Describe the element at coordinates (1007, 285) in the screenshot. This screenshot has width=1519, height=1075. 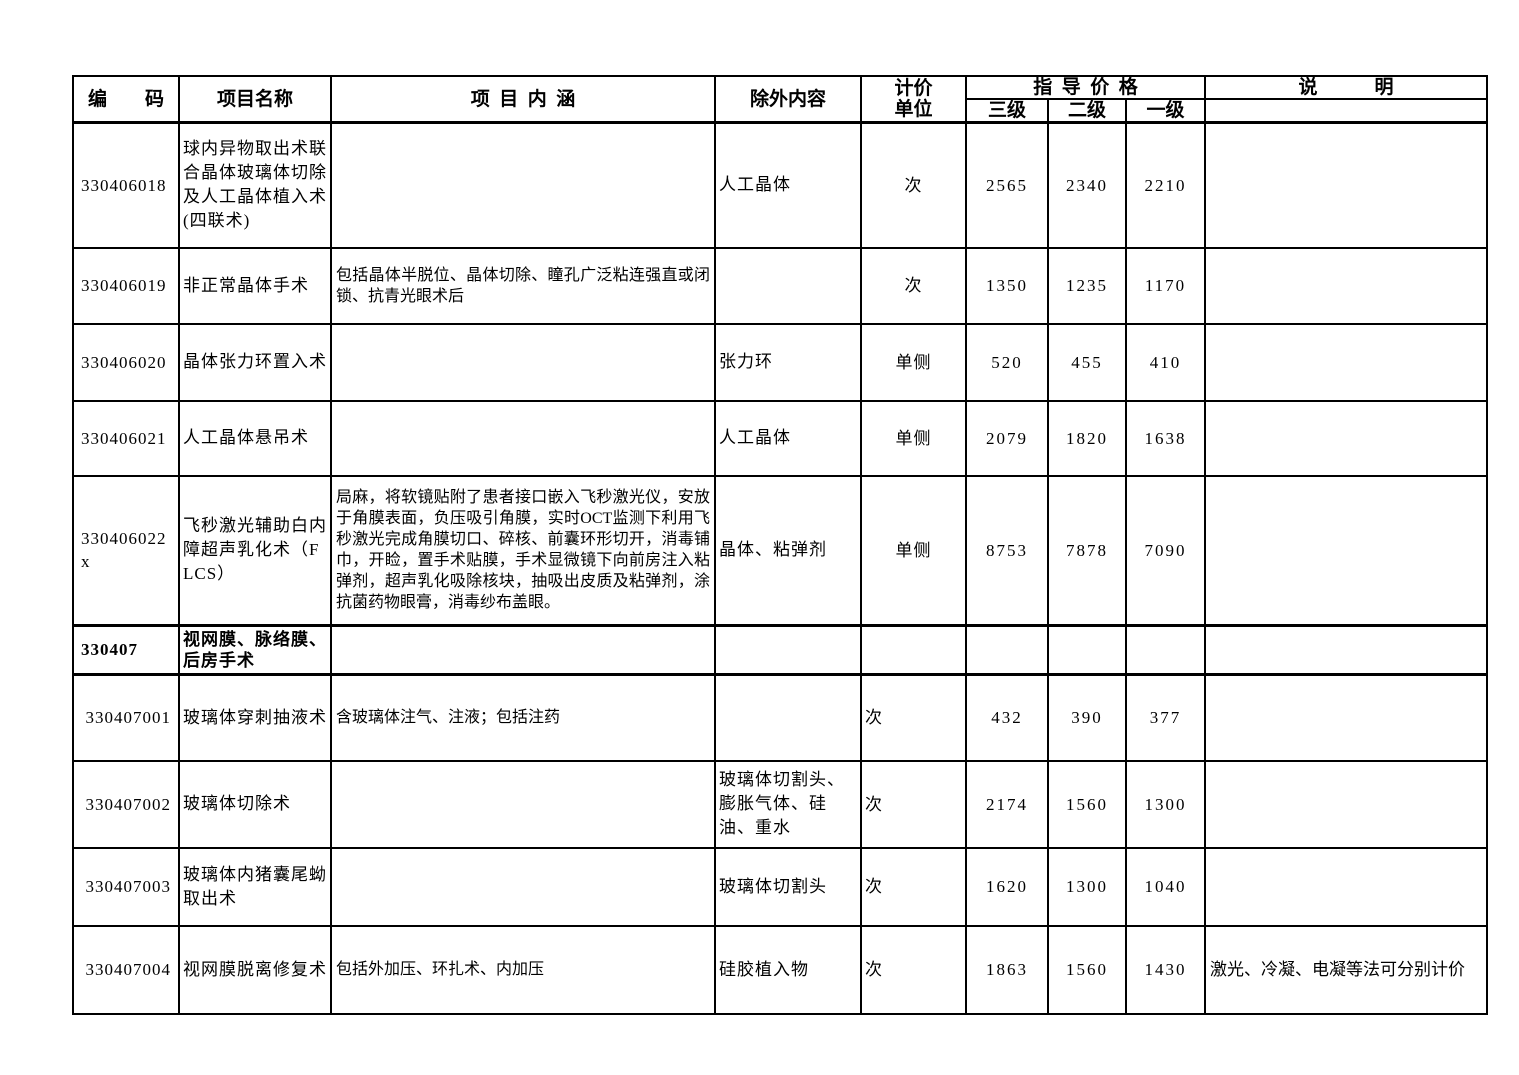
I see `cell-price-l3: 1350` at that location.